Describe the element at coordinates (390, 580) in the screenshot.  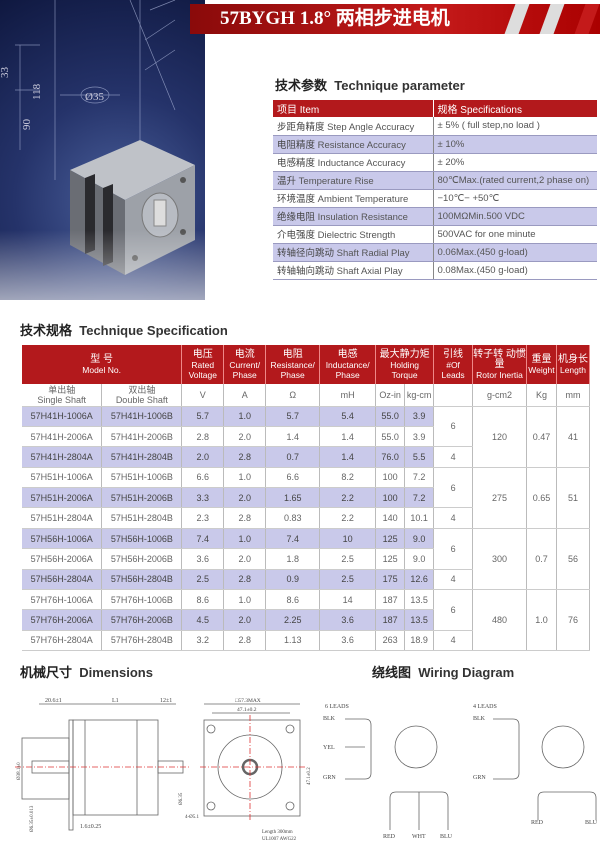
I see `cell-torque-ozin: 175` at that location.